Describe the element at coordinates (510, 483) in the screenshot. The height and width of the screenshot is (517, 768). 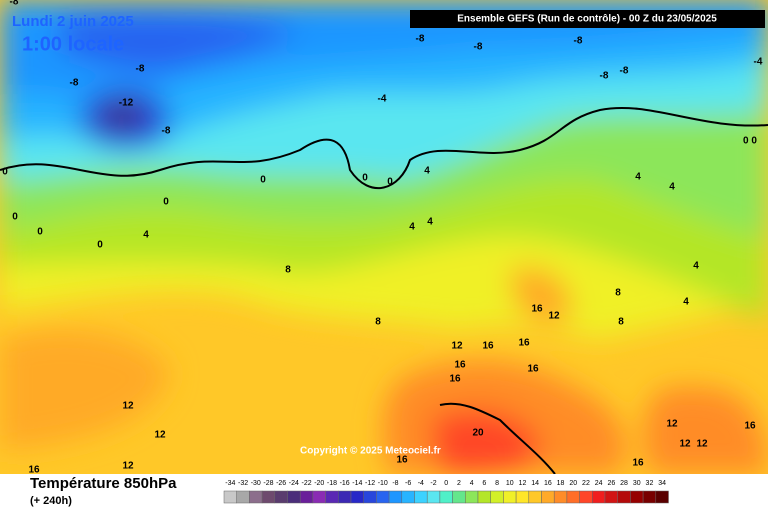
I see `legend-tick-label: 10` at that location.